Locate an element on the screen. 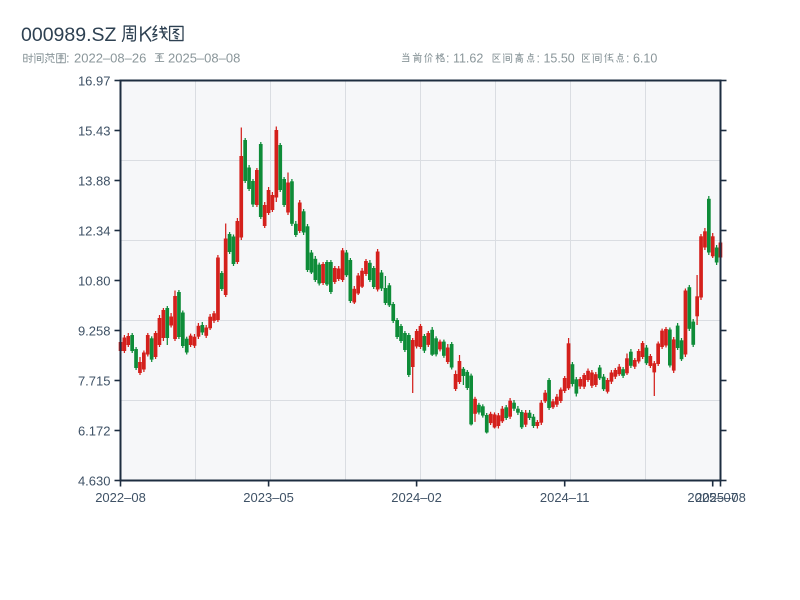 This screenshot has height=600, width=800. svg-text: 2024–02 is located at coordinates (416, 497).